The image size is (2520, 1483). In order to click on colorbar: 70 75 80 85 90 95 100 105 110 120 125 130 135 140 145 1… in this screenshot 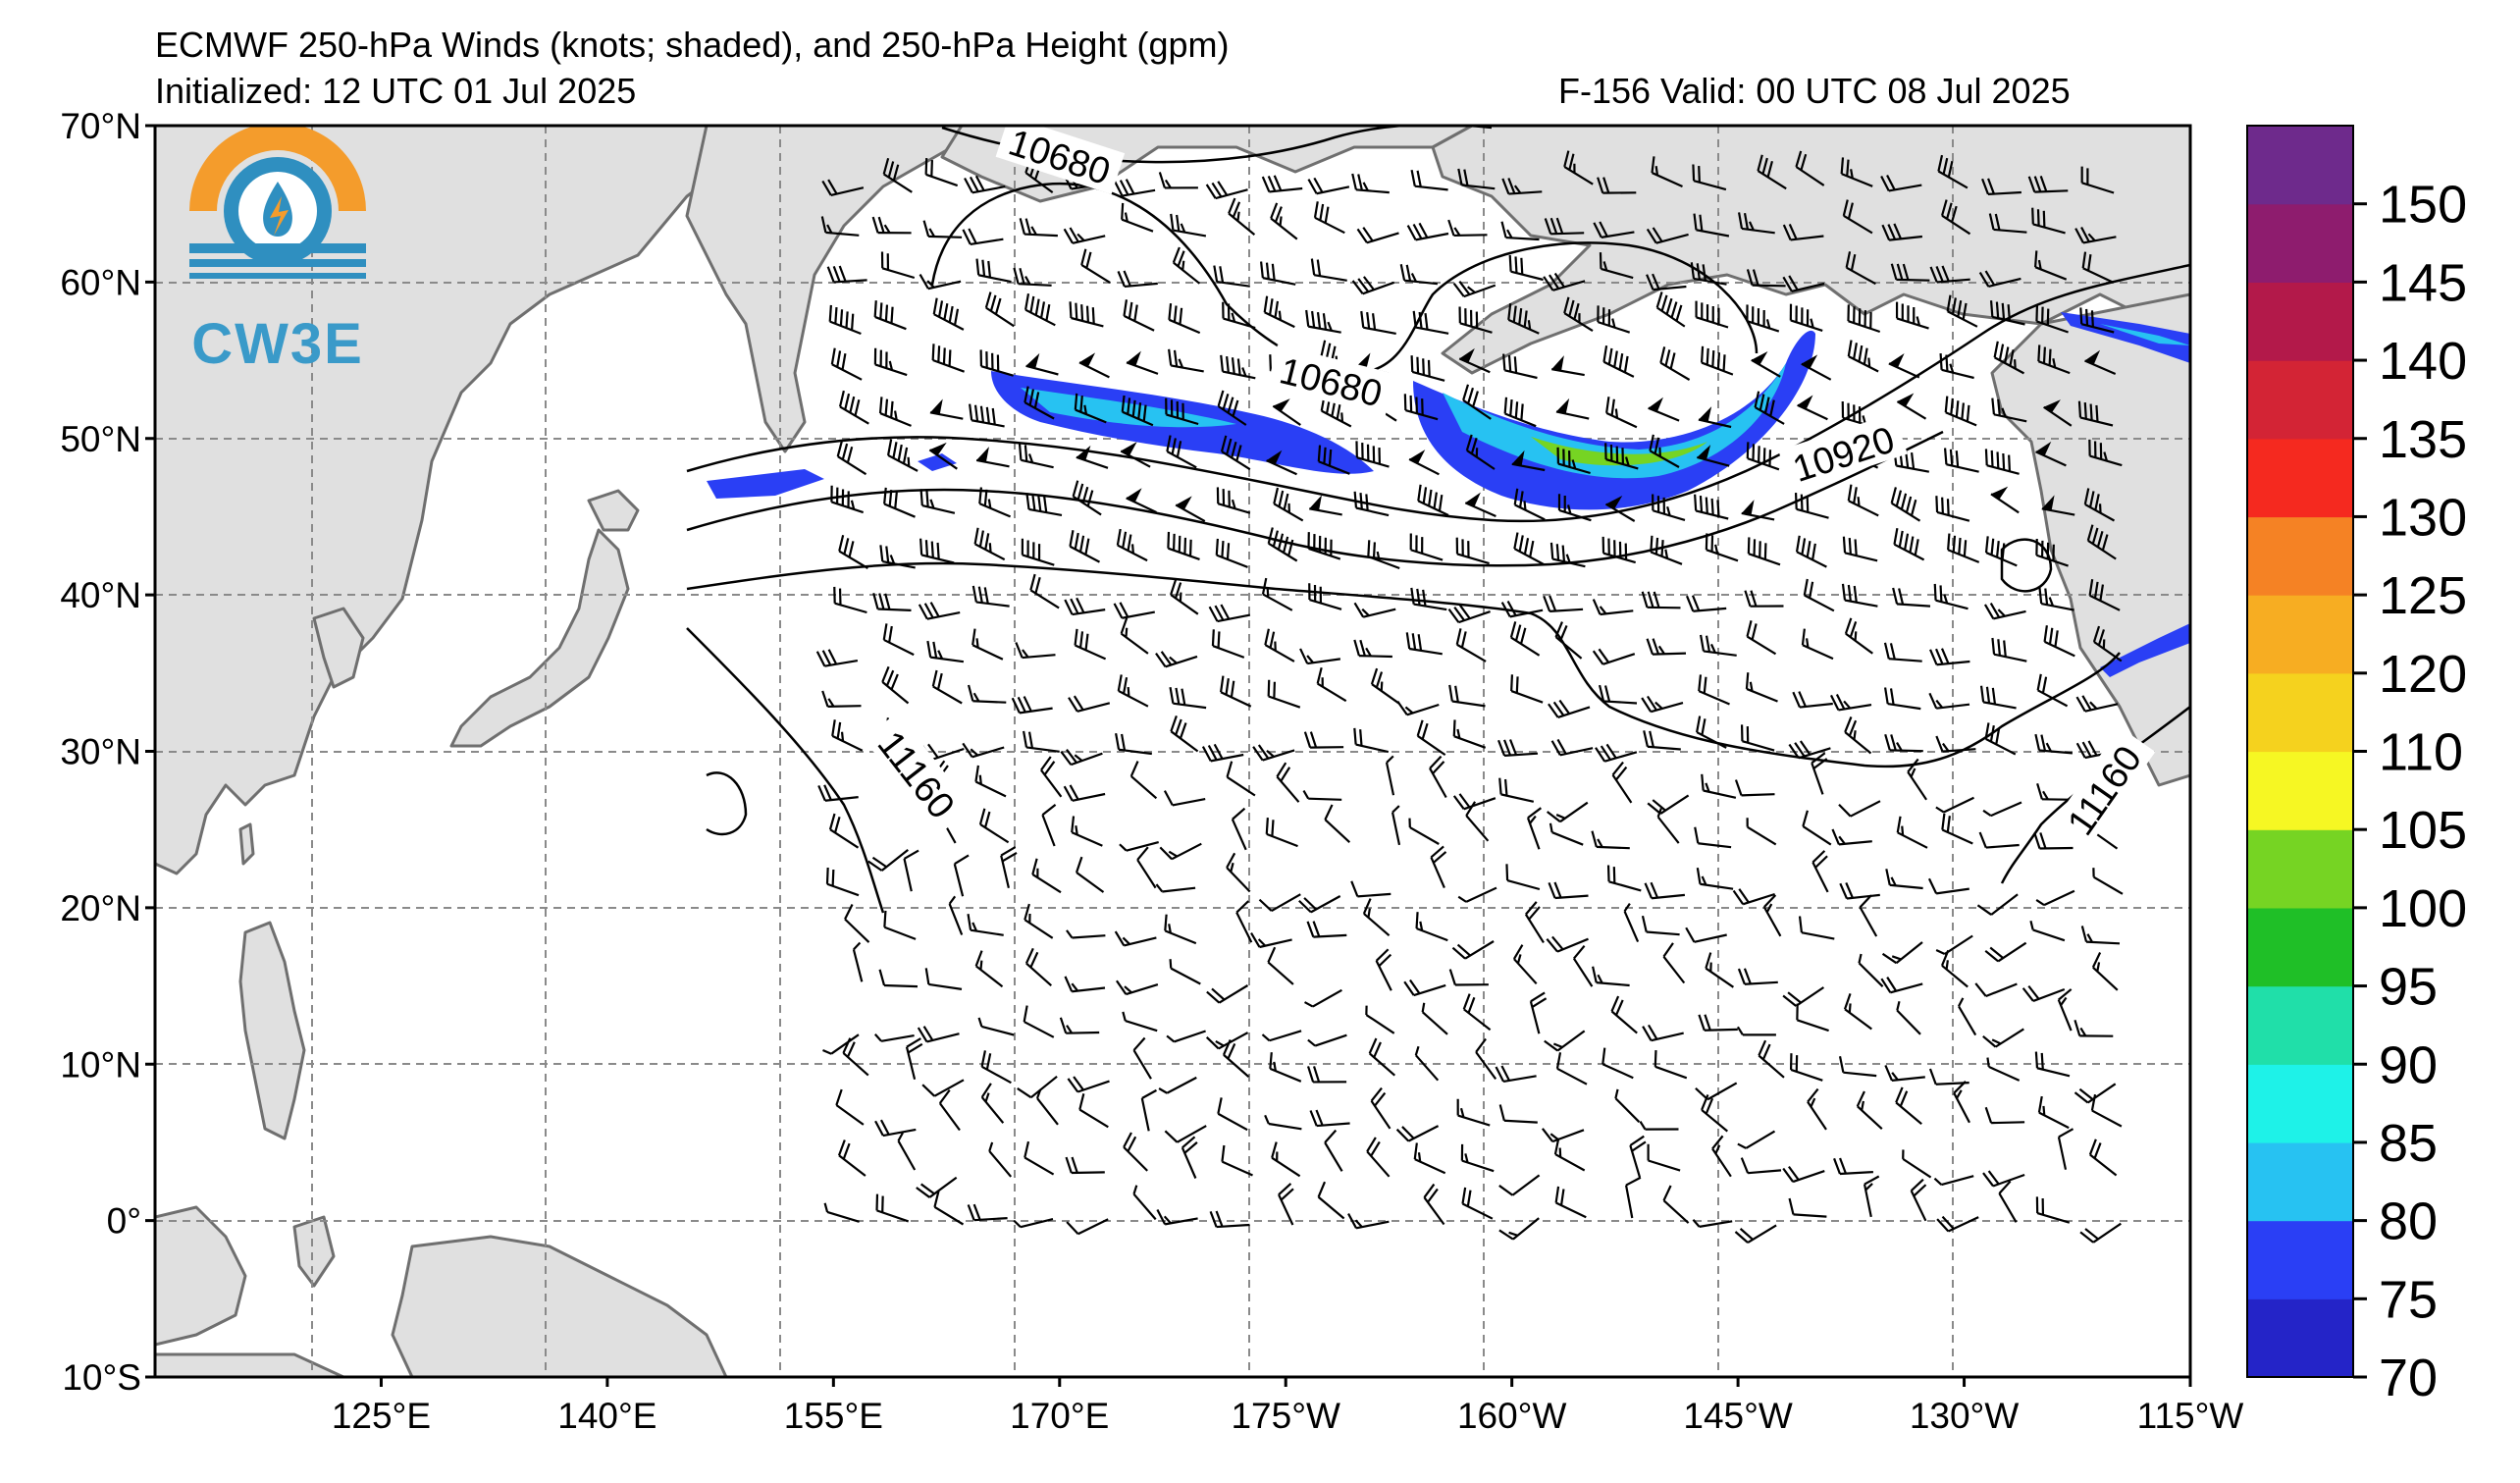, I will do `click(2356, 766)`.